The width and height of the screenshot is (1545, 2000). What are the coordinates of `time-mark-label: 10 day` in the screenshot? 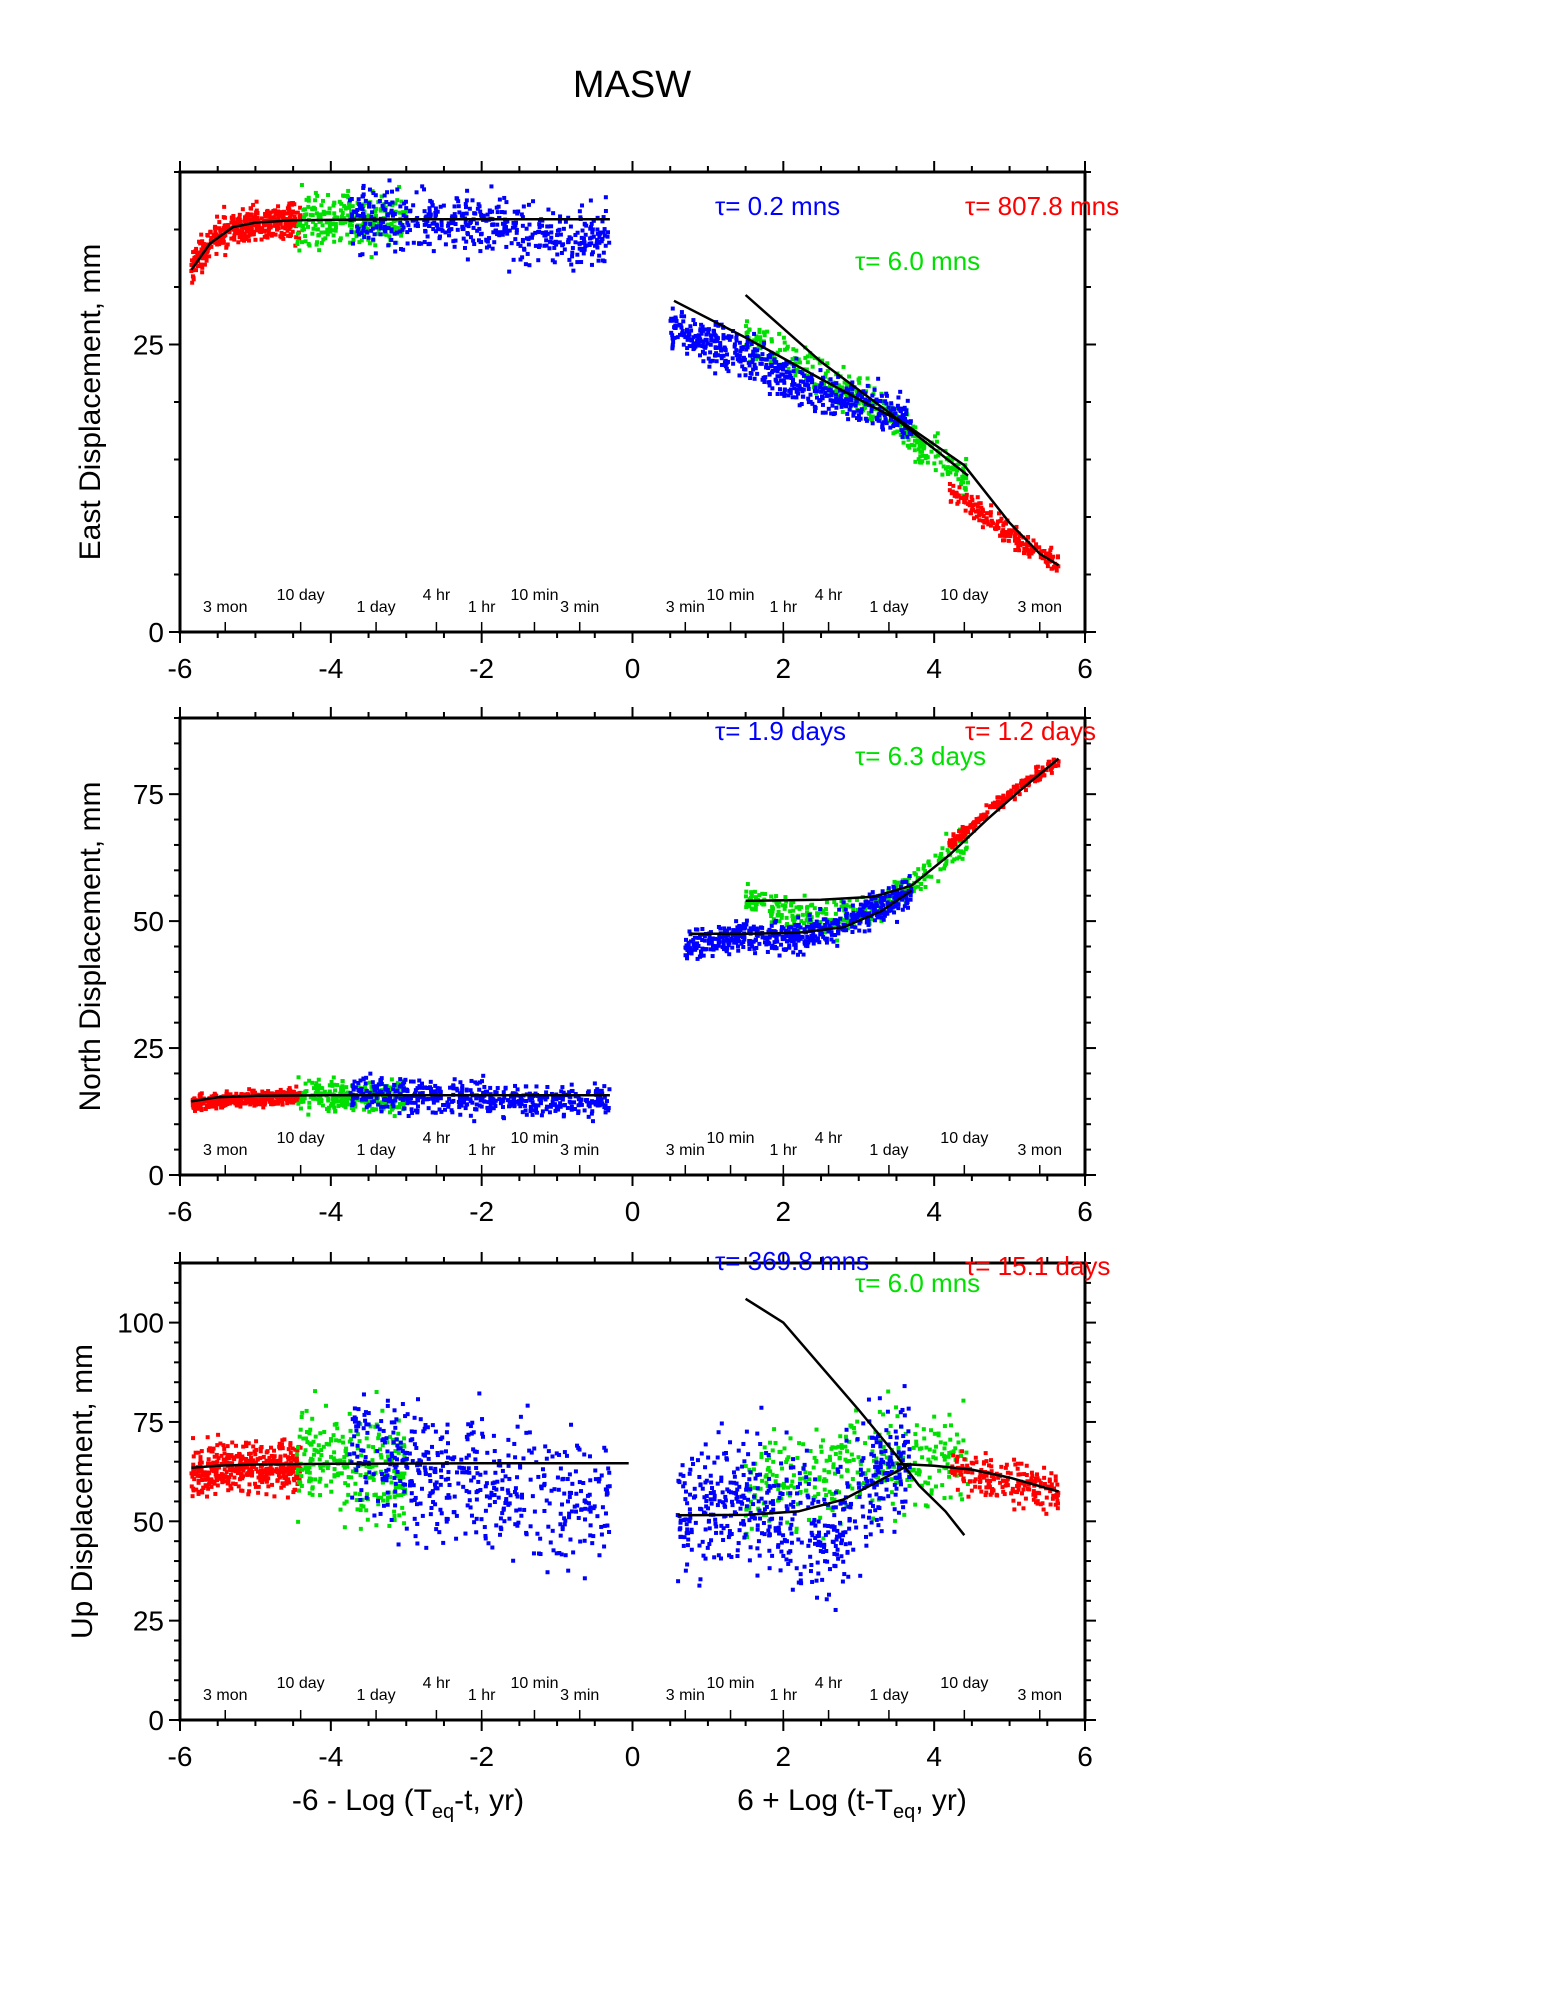 It's located at (301, 595).